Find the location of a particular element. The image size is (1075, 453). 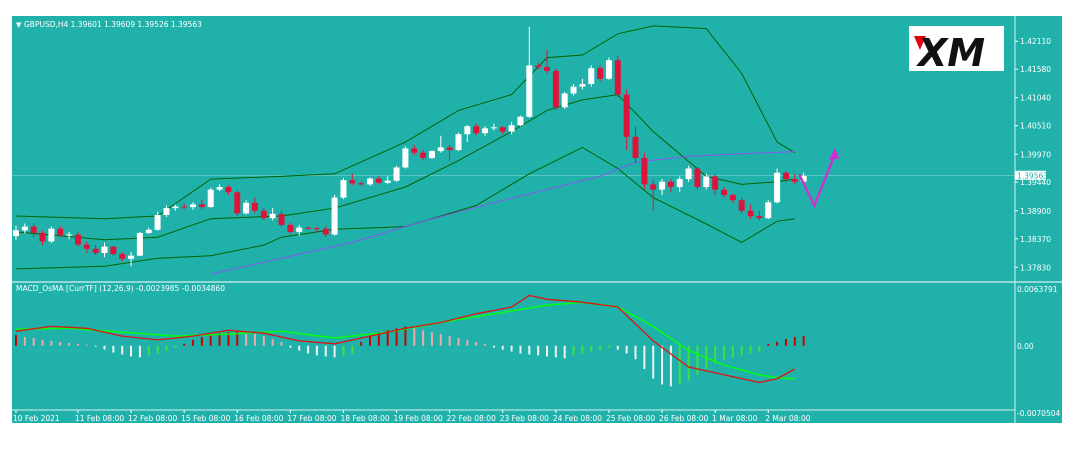

macd-tick-label: 0.00 is located at coordinates (1025, 346).